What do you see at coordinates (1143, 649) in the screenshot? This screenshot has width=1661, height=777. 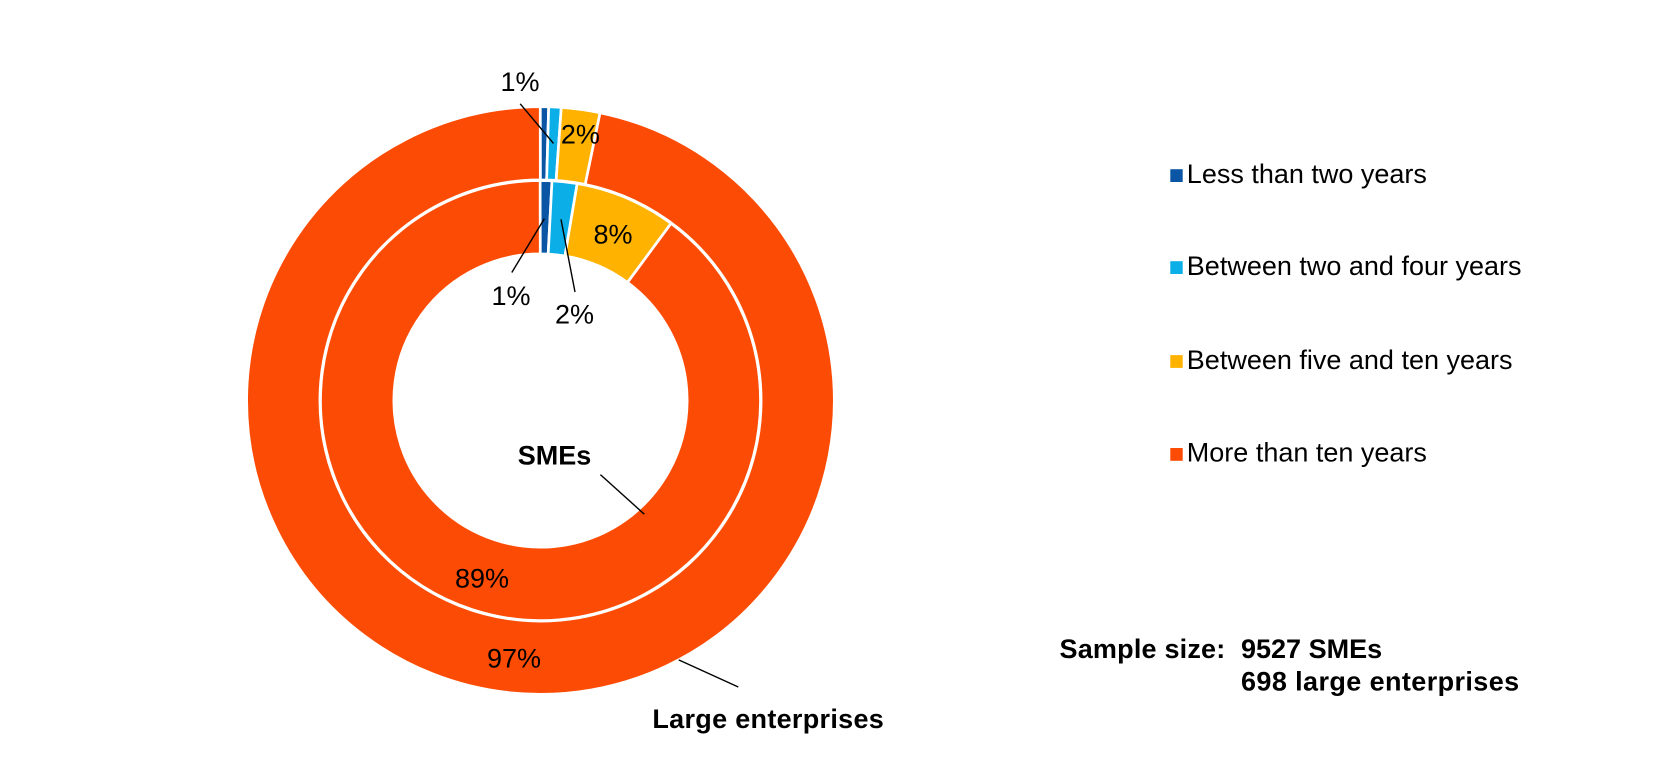 I see `svg-text: Sample size:` at bounding box center [1143, 649].